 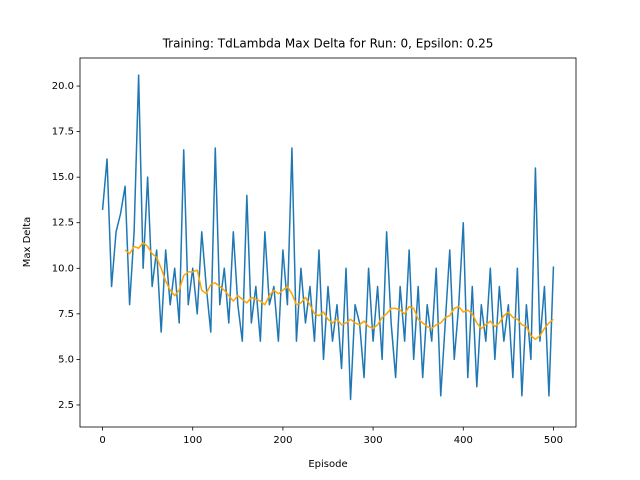 What do you see at coordinates (192, 440) in the screenshot?
I see `x-tick-label: 100` at bounding box center [192, 440].